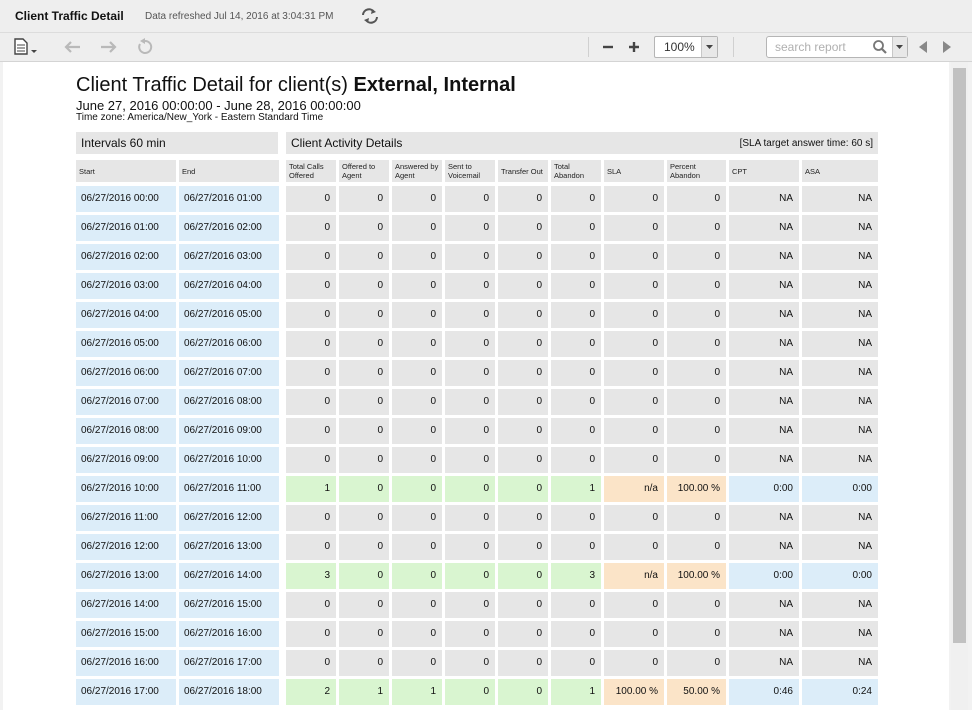 The height and width of the screenshot is (710, 972). I want to click on interval-end-cell: 06/27/2016 14:00, so click(229, 576).